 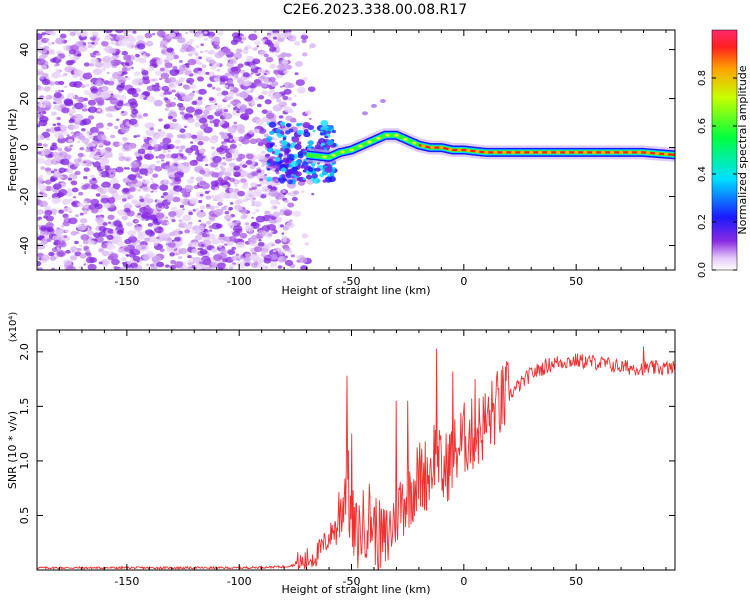 What do you see at coordinates (702, 174) in the screenshot?
I see `colorbar-tick-label: 0.4` at bounding box center [702, 174].